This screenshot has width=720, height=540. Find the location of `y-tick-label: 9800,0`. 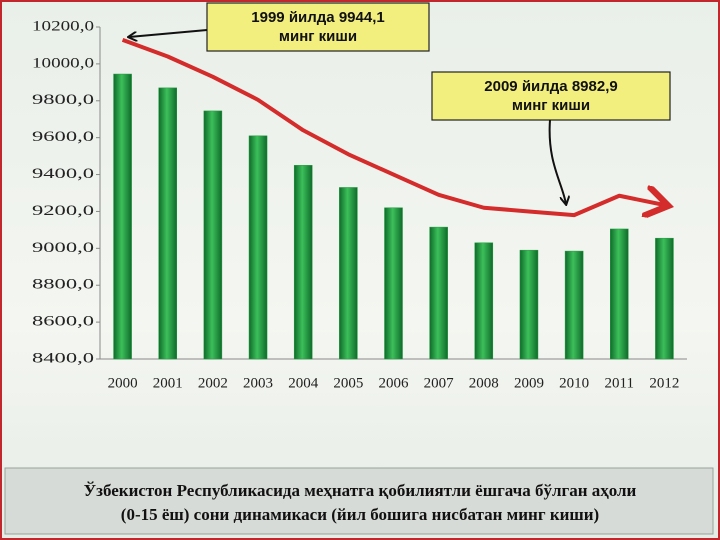

y-tick-label: 9800,0 is located at coordinates (63, 100).